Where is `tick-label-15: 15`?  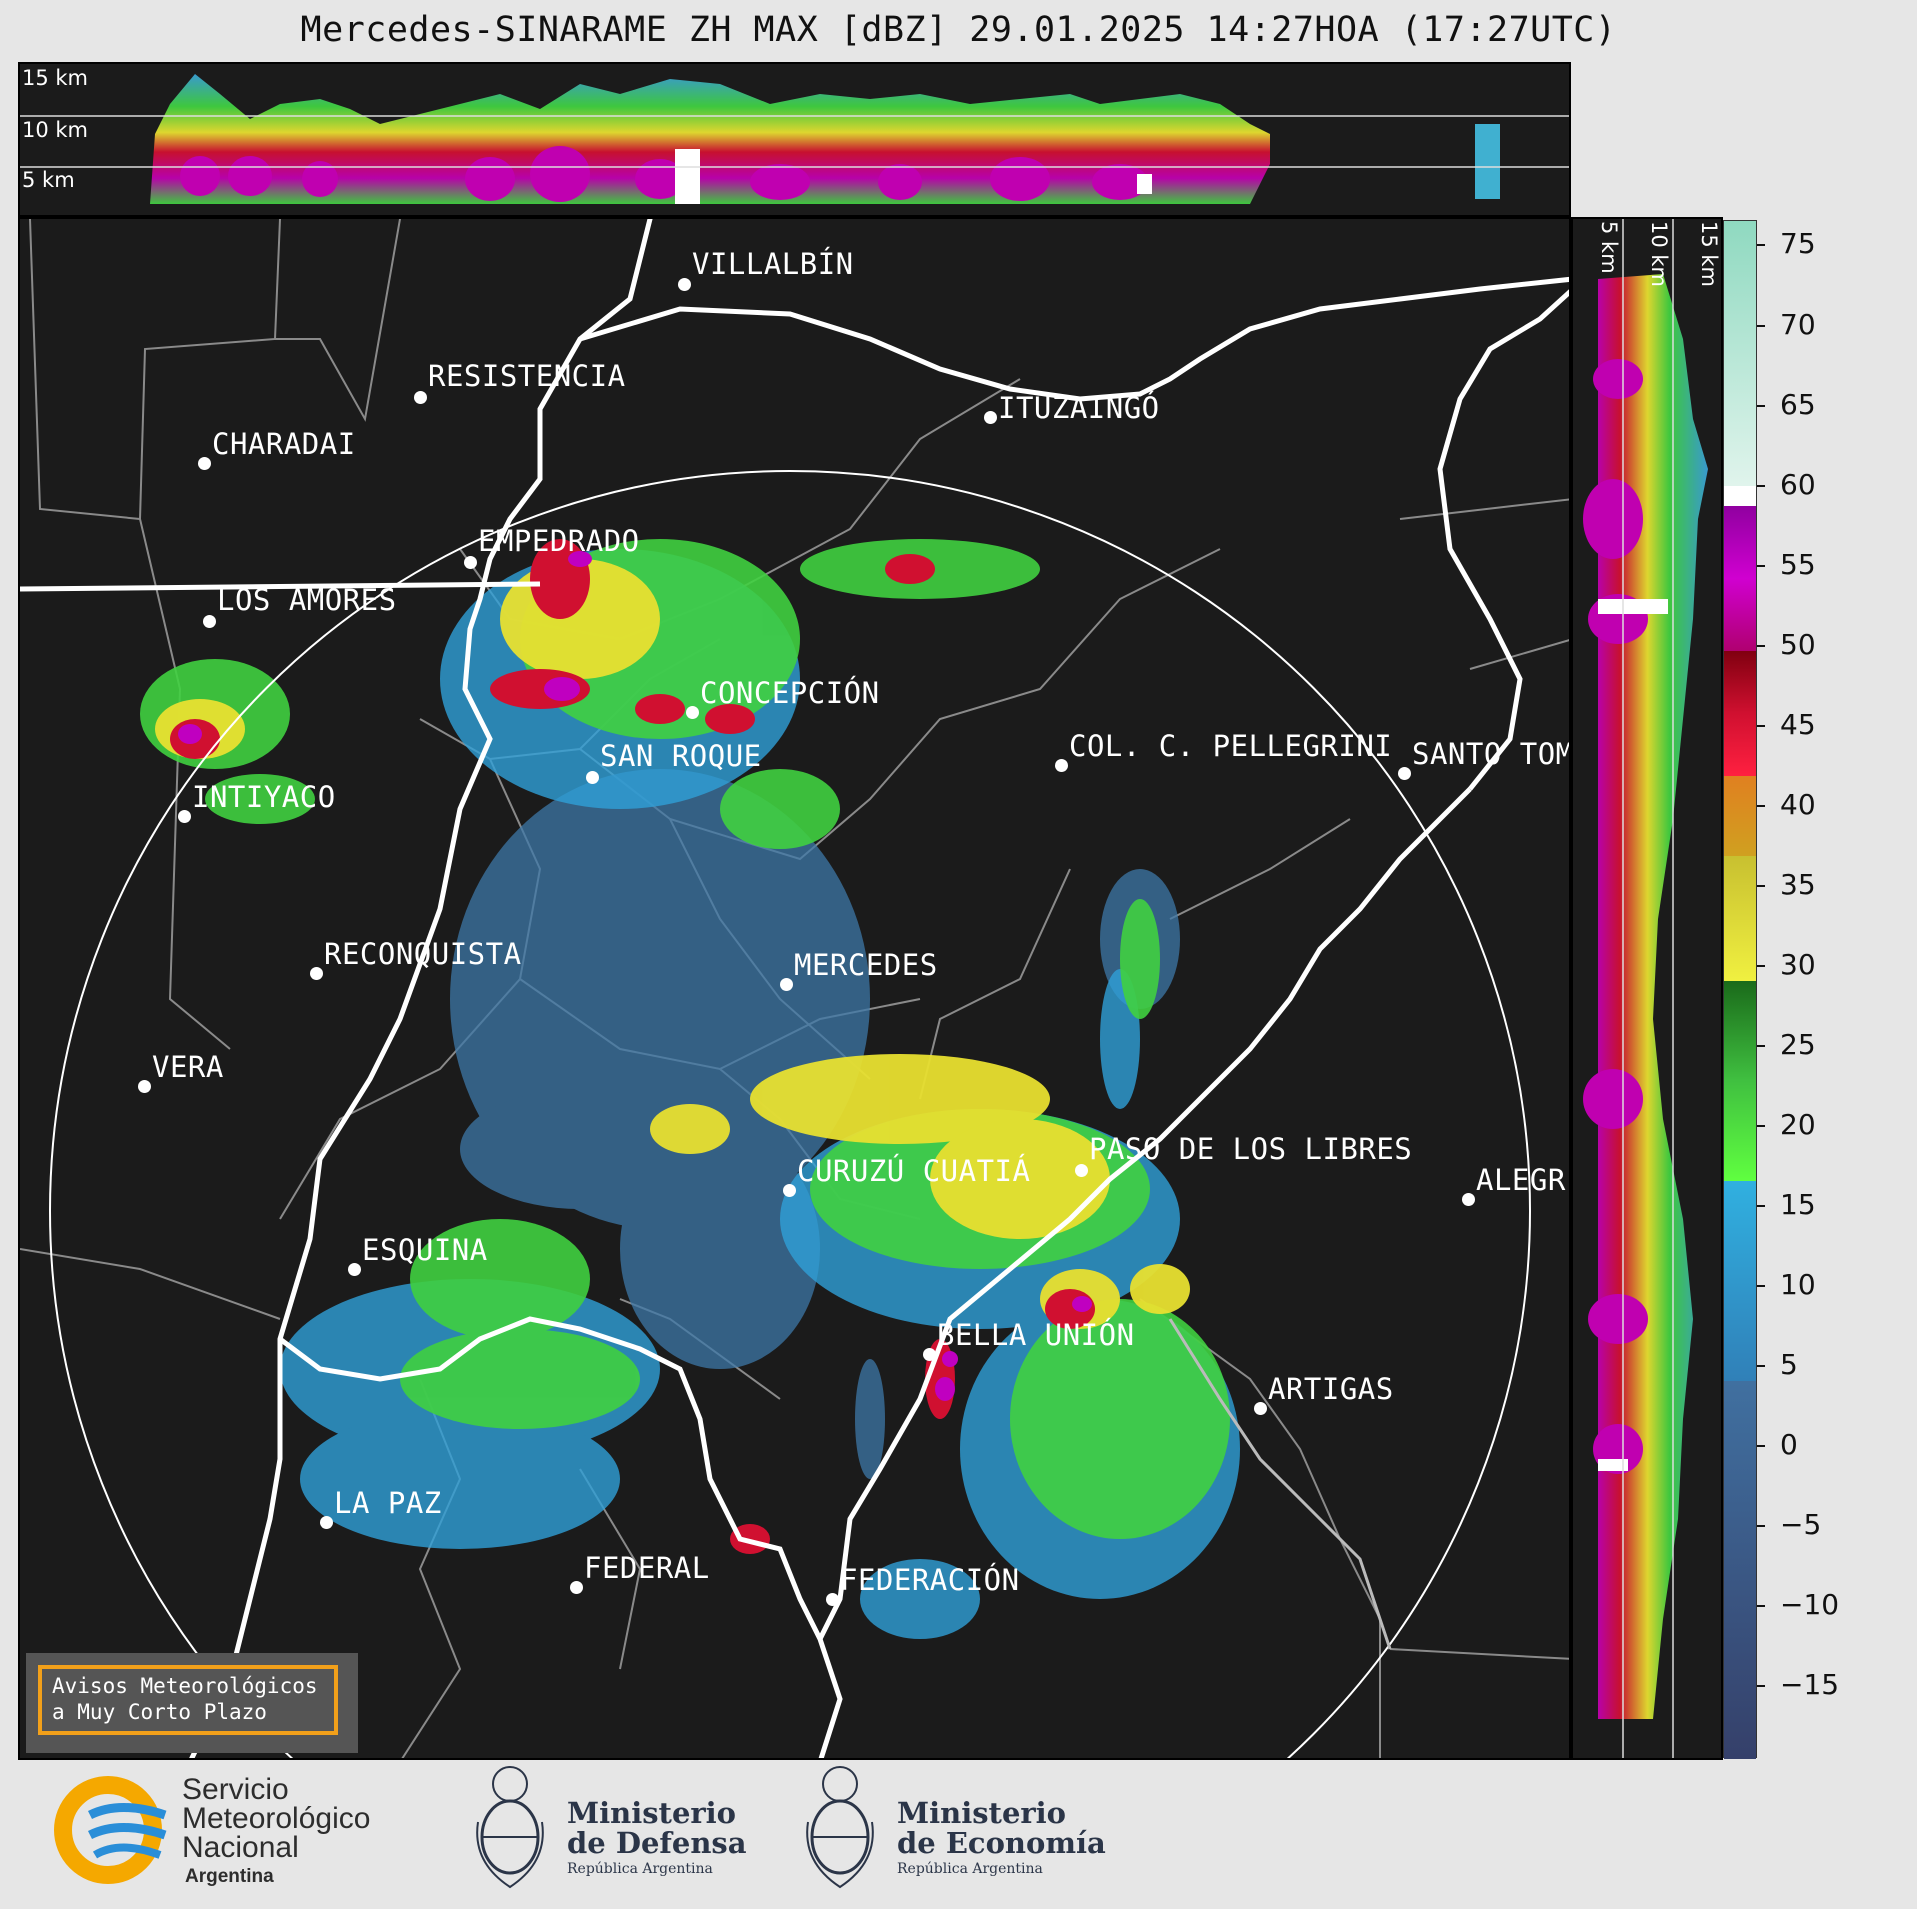
tick-label-15: 15 is located at coordinates (1798, 1204).